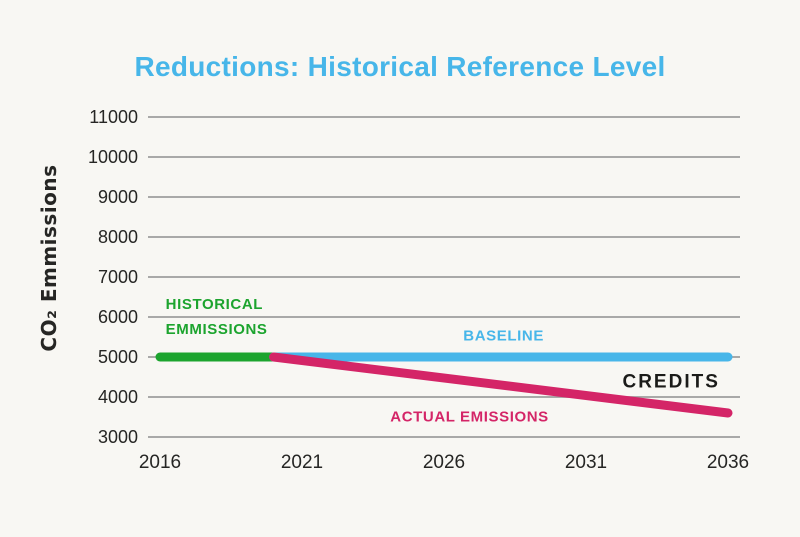 The width and height of the screenshot is (800, 537). I want to click on annotation-historical: HISTORICAL EMMISSIONS, so click(217, 317).